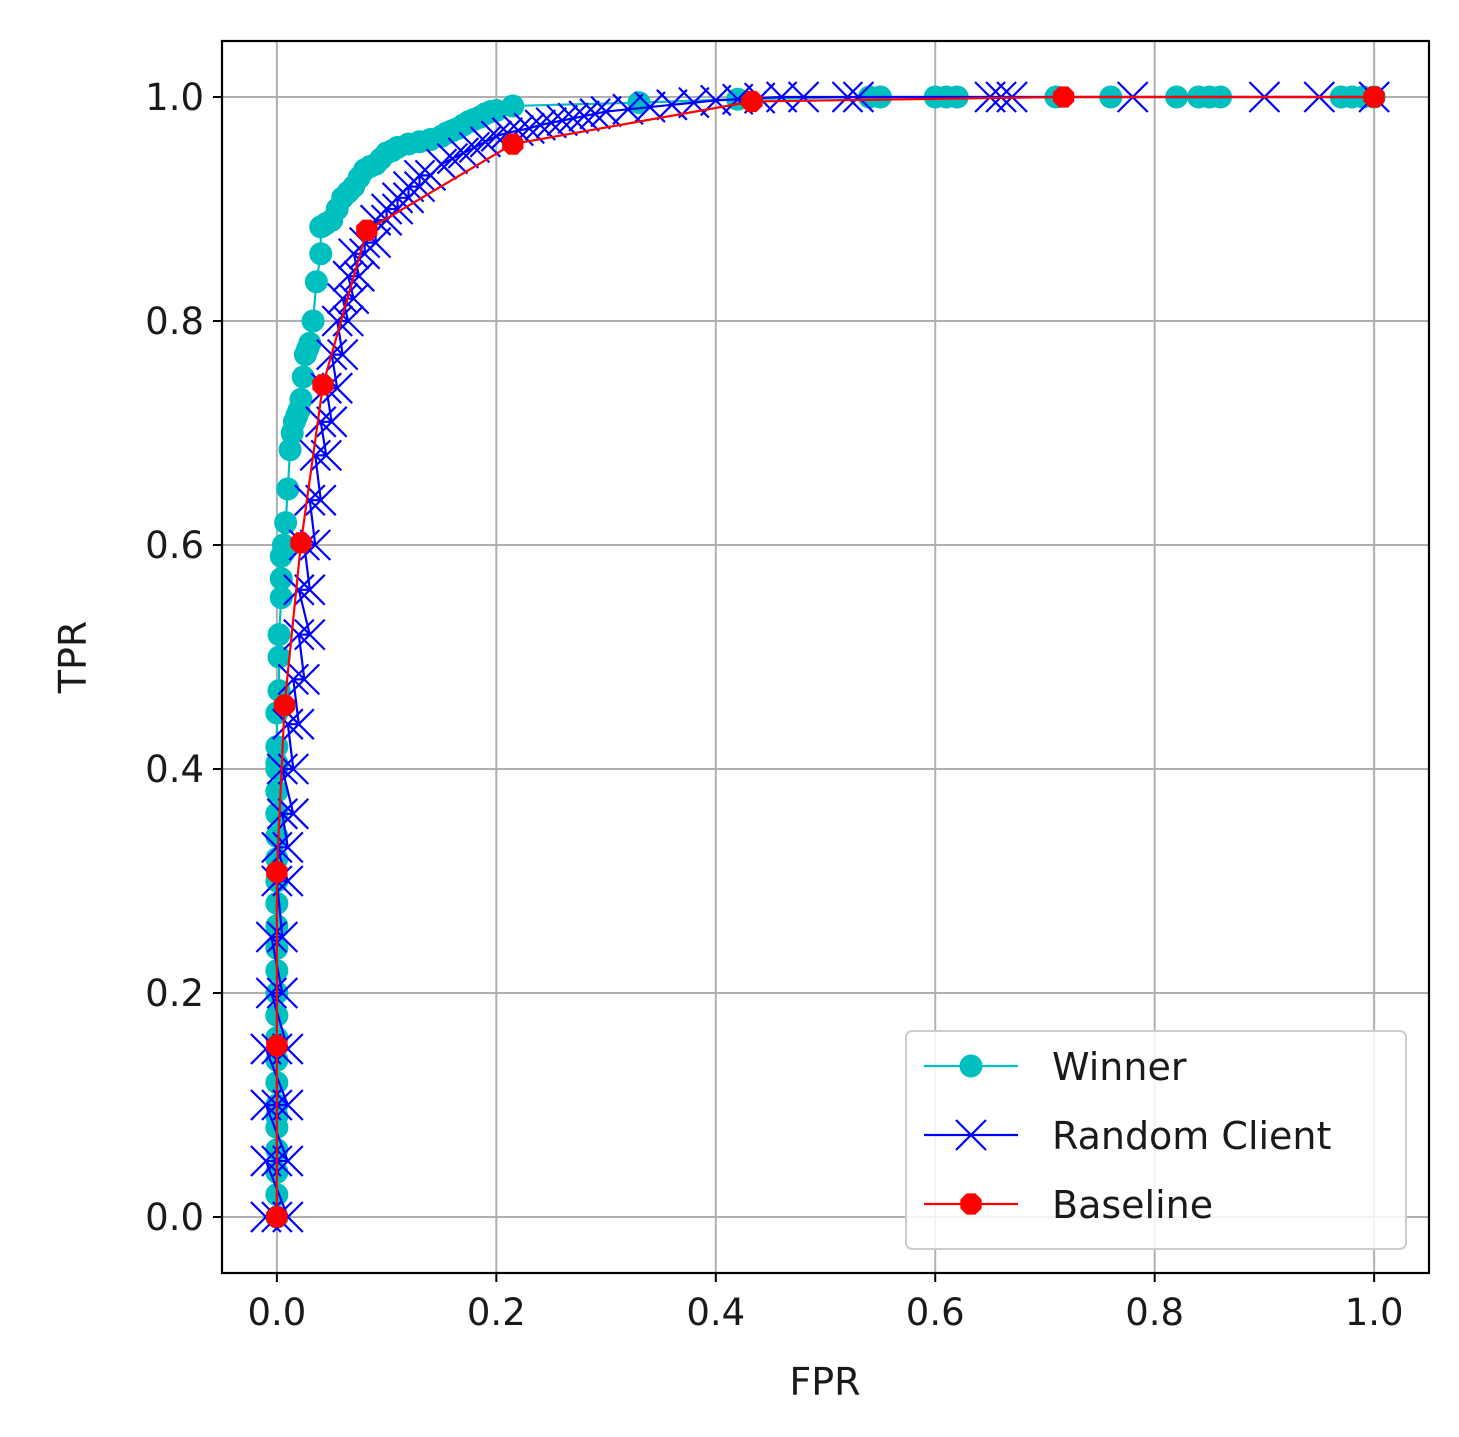  I want to click on legend-label-random-client: Random Client, so click(1191, 1136).